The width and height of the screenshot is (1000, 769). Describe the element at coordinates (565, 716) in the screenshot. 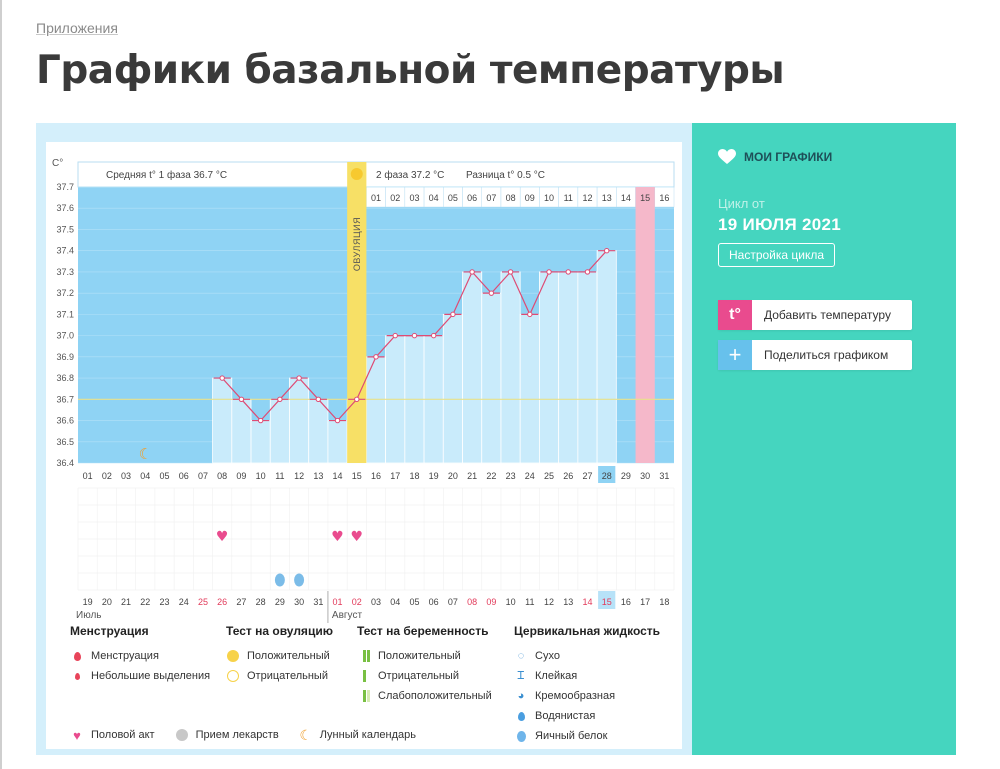

I see `legend-label: Водянистая` at that location.